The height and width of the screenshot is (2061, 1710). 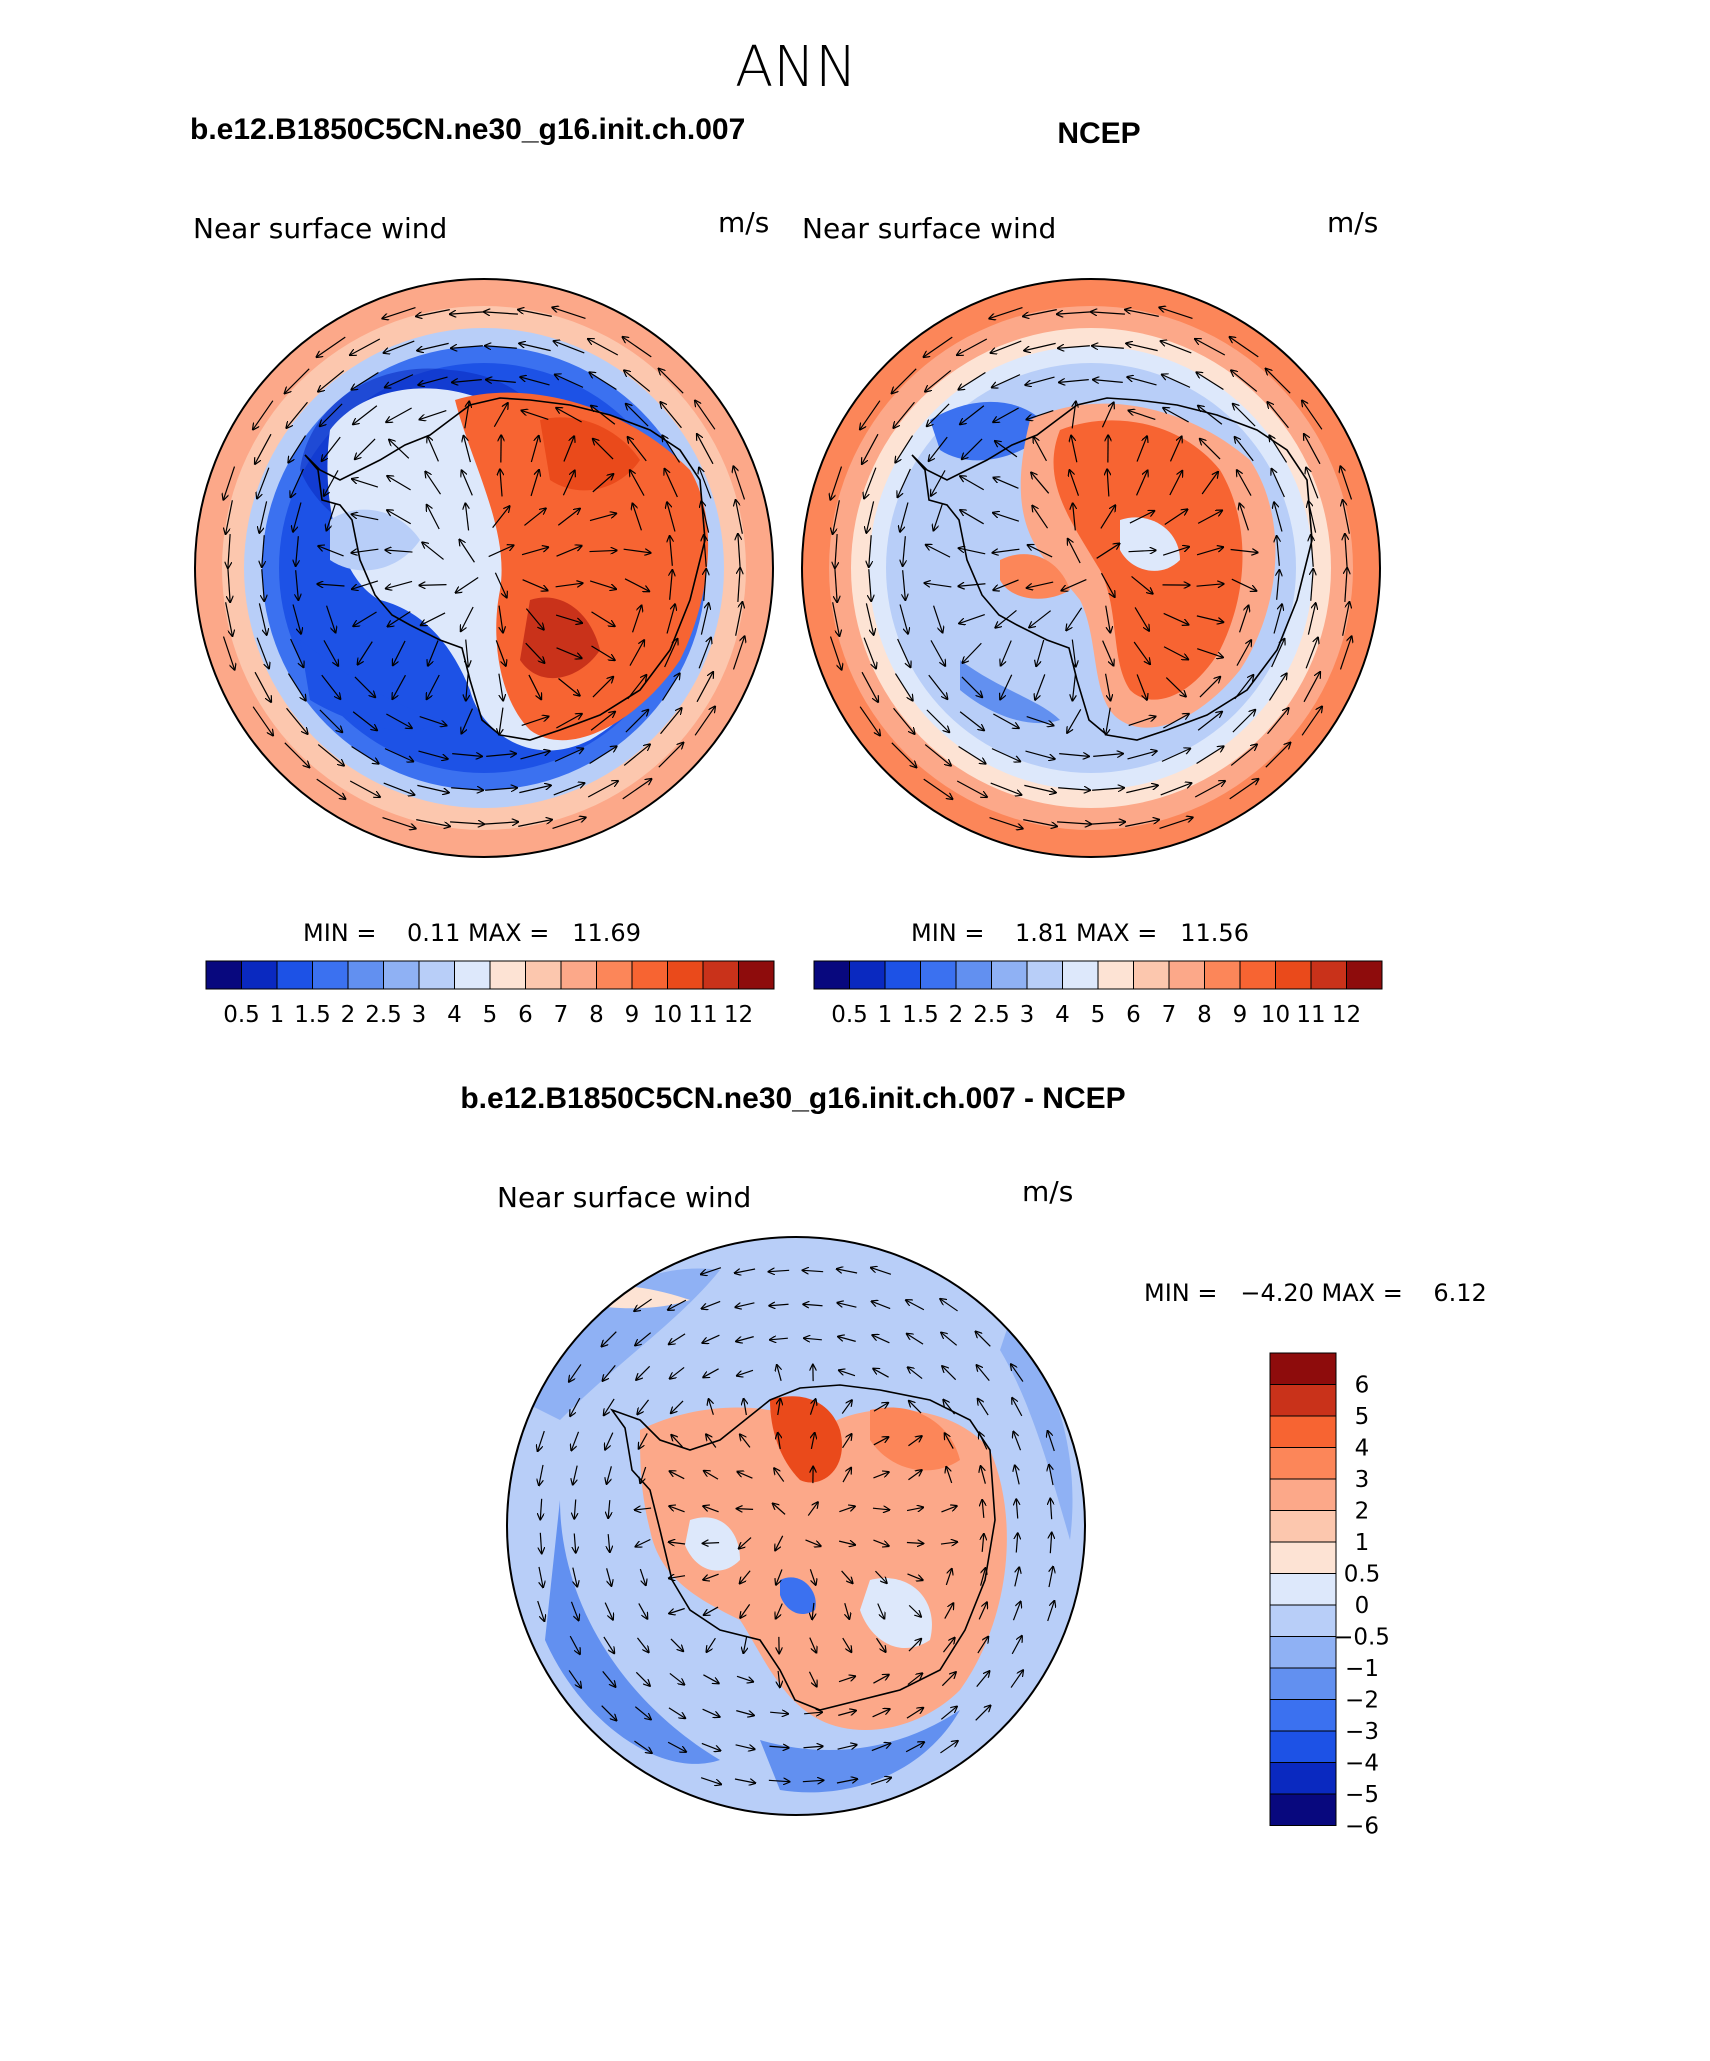 I want to click on panel-c-units: m/s, so click(x=1047, y=1191).